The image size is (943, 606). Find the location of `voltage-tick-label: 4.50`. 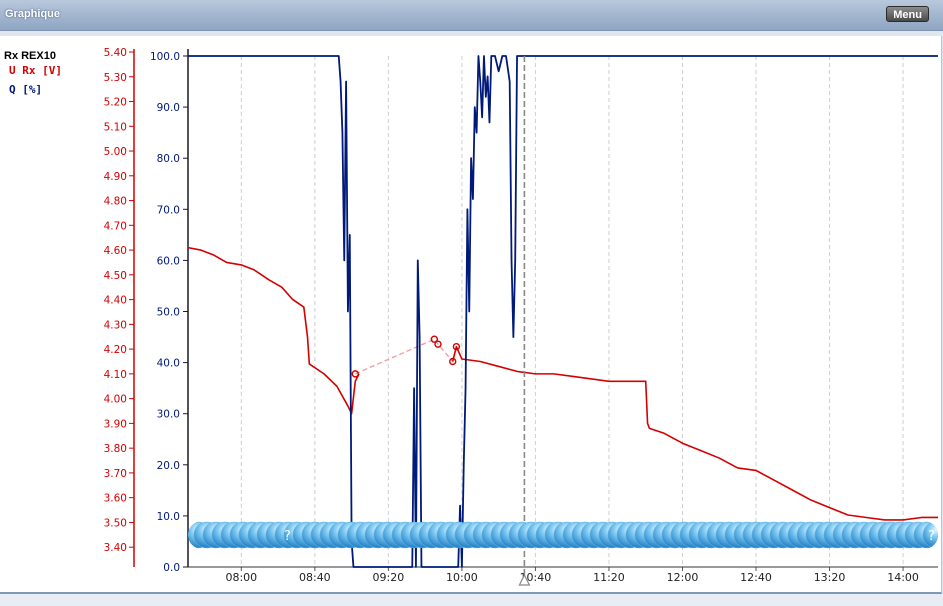

voltage-tick-label: 4.50 is located at coordinates (115, 276).